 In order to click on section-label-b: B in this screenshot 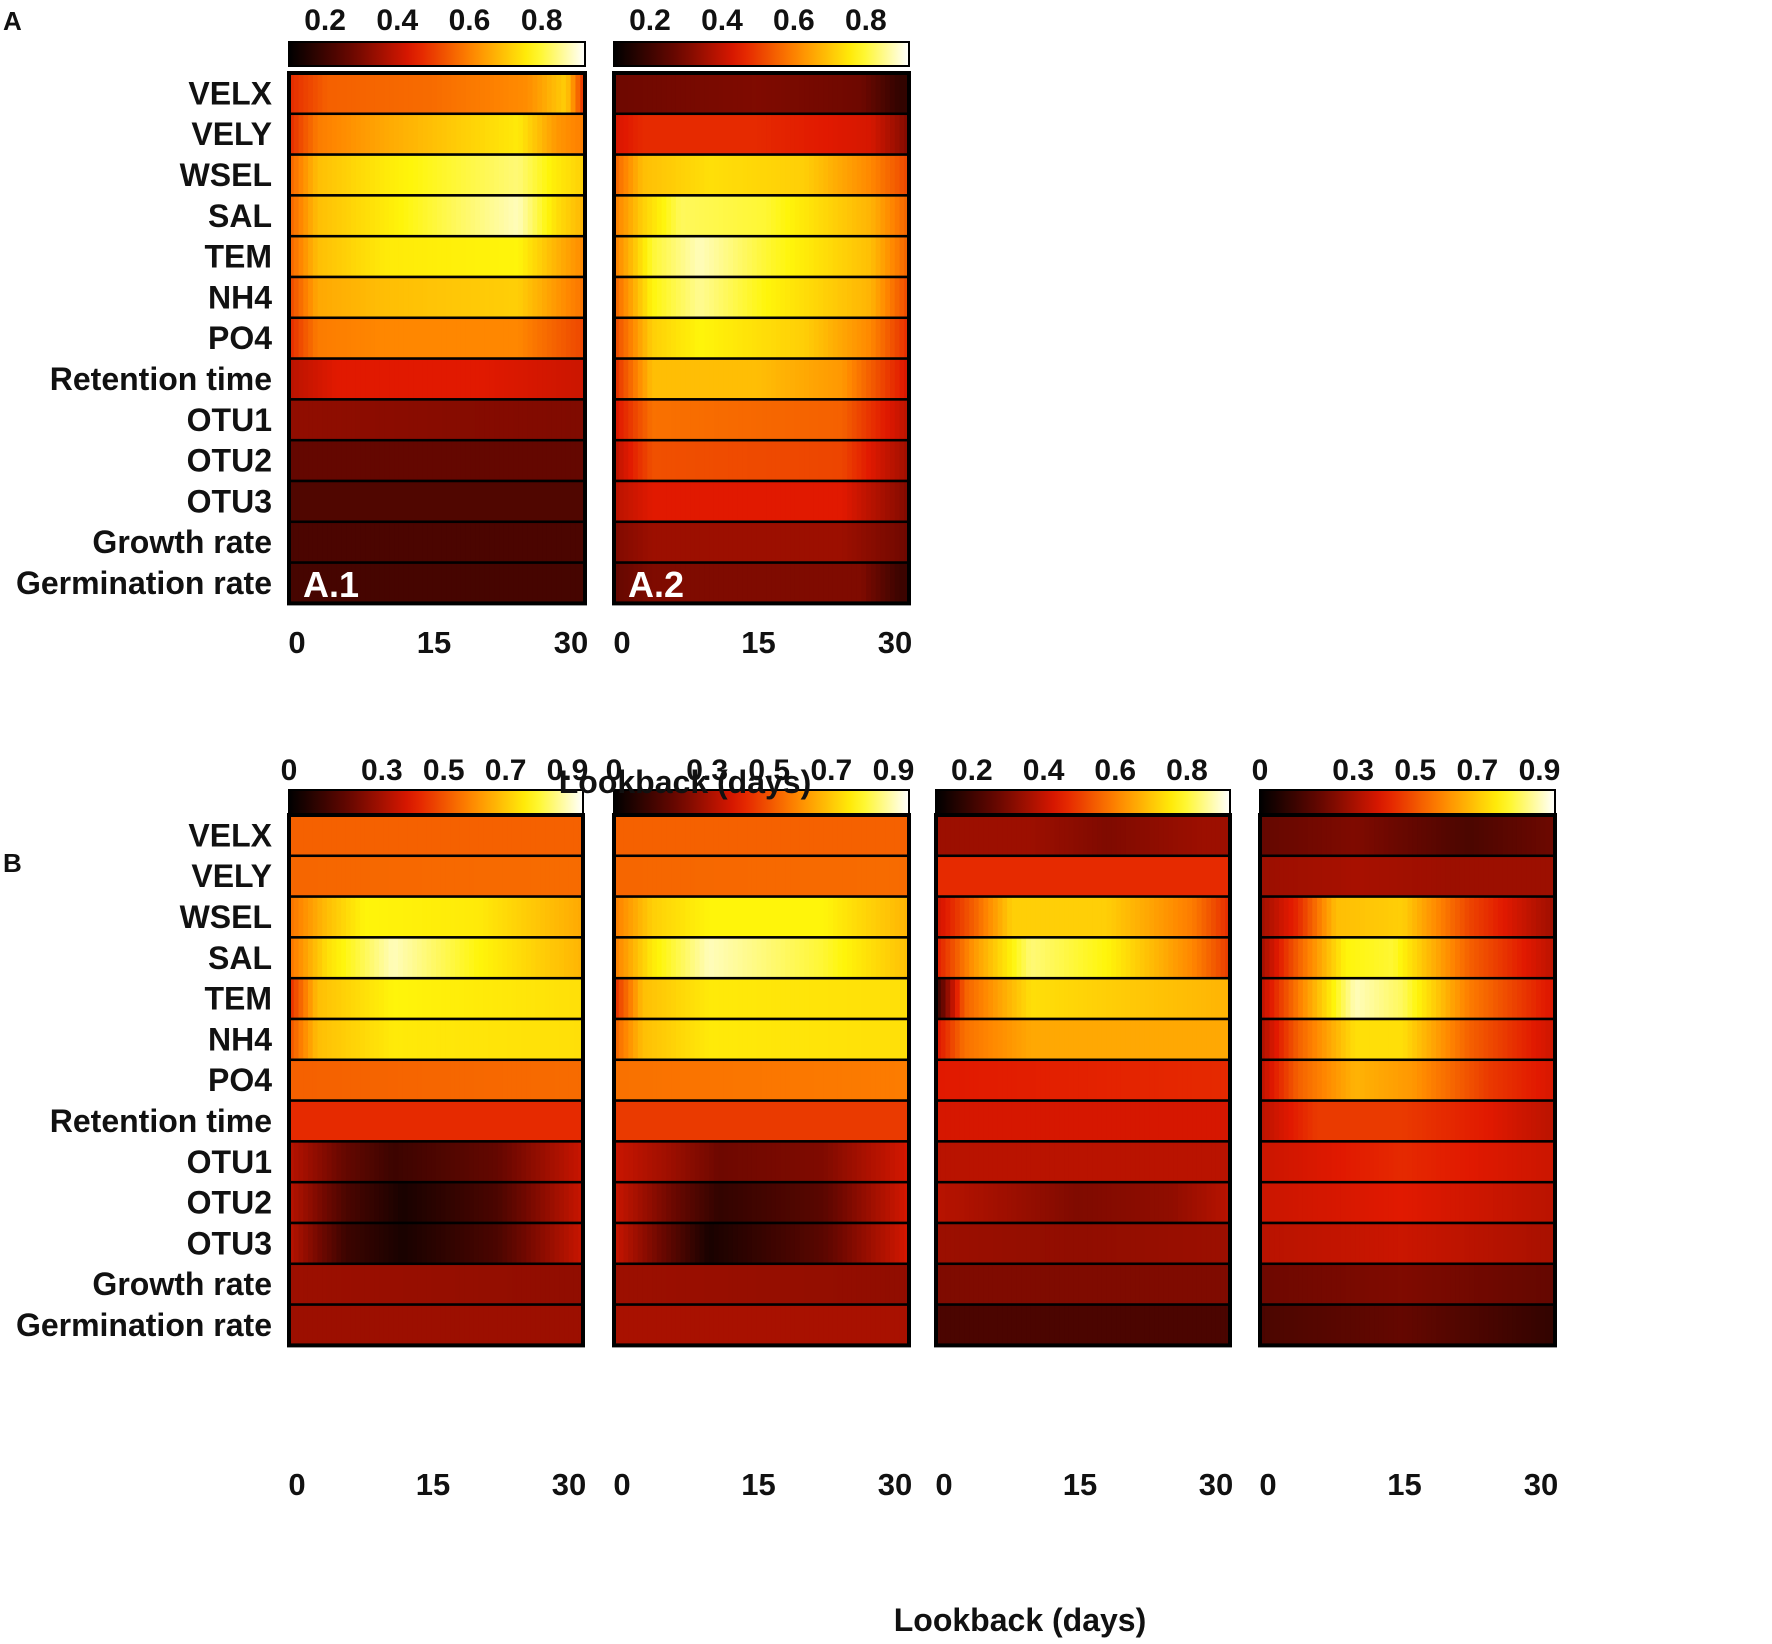, I will do `click(12, 863)`.